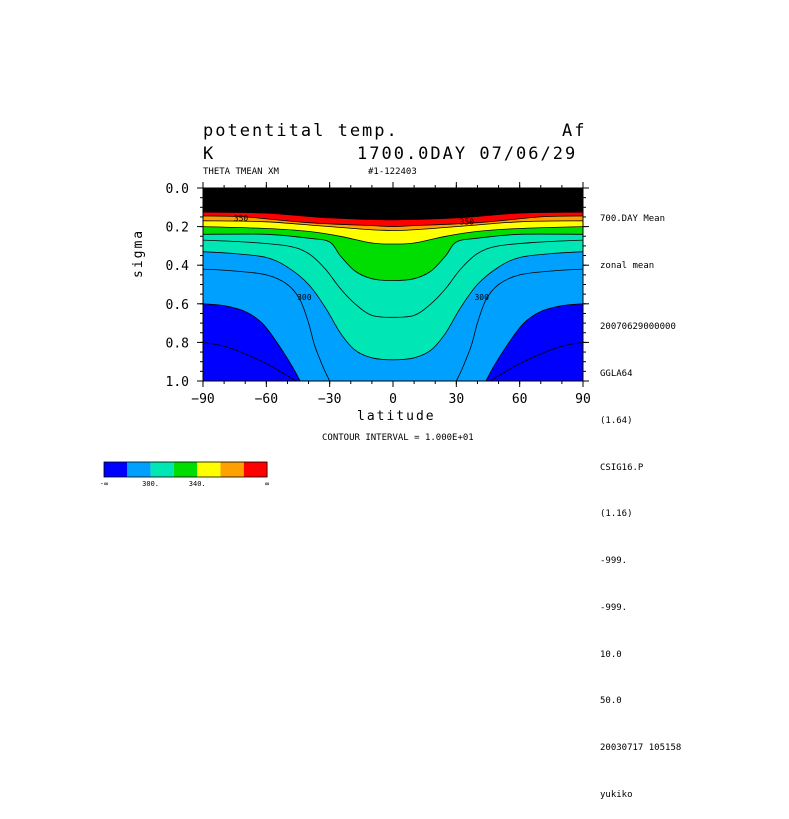 Image resolution: width=789 pixels, height=819 pixels. What do you see at coordinates (641, 748) in the screenshot?
I see `side-info-line: 20030717 105158` at bounding box center [641, 748].